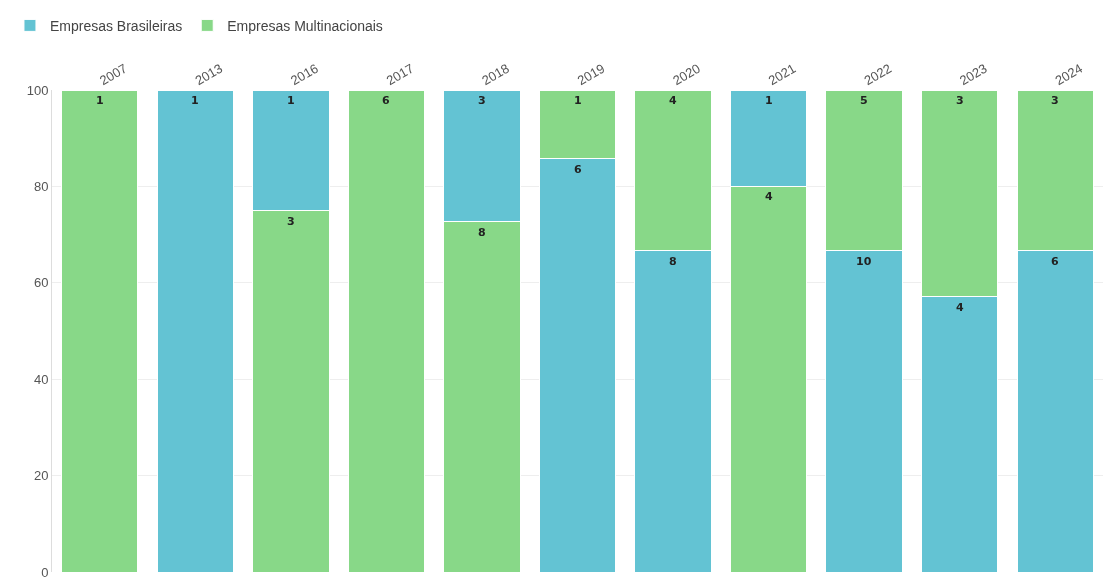  What do you see at coordinates (45, 572) in the screenshot?
I see `y-tick-label: 0` at bounding box center [45, 572].